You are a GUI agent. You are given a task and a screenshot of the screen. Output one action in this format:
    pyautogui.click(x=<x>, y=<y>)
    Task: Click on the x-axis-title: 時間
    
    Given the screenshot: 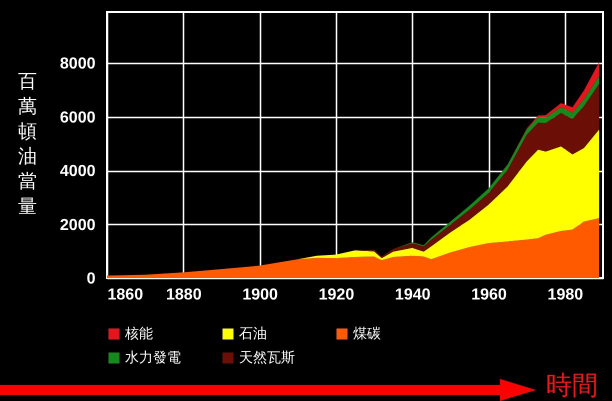 What is the action you would take?
    pyautogui.click(x=572, y=385)
    